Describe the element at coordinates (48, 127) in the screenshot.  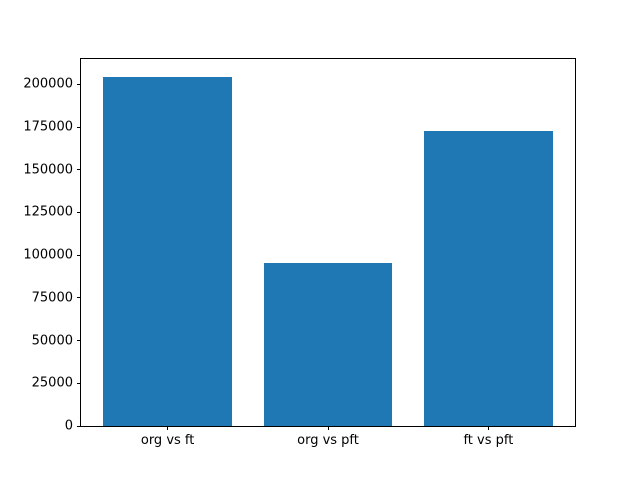
I see `y-axis-tick-label: 175000` at that location.